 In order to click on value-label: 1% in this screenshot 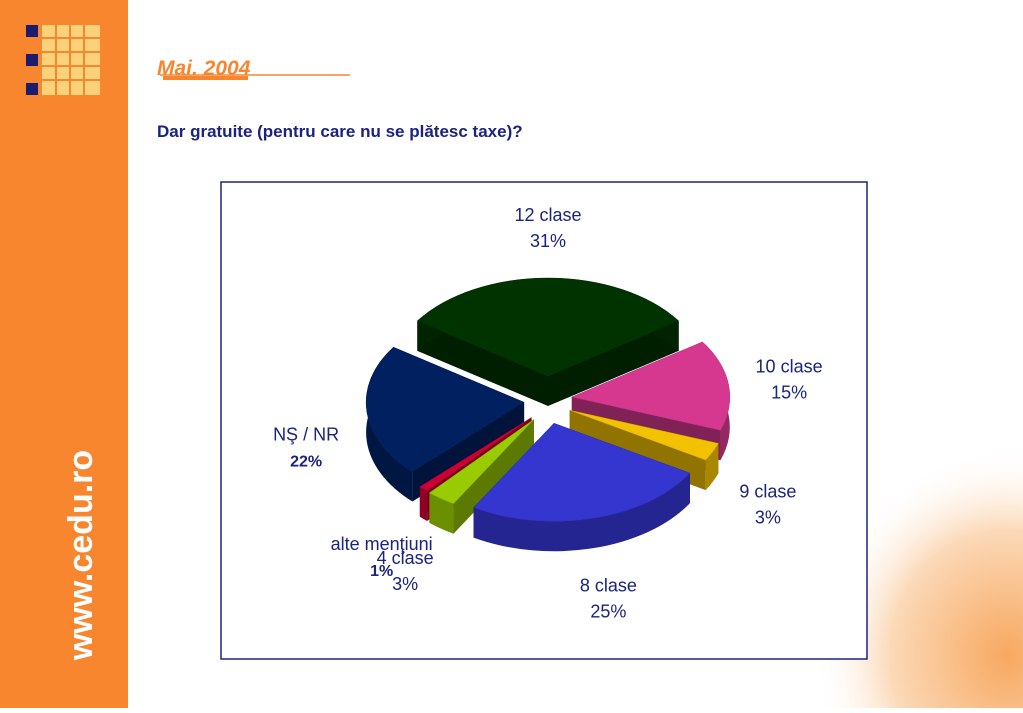, I will do `click(381, 571)`.